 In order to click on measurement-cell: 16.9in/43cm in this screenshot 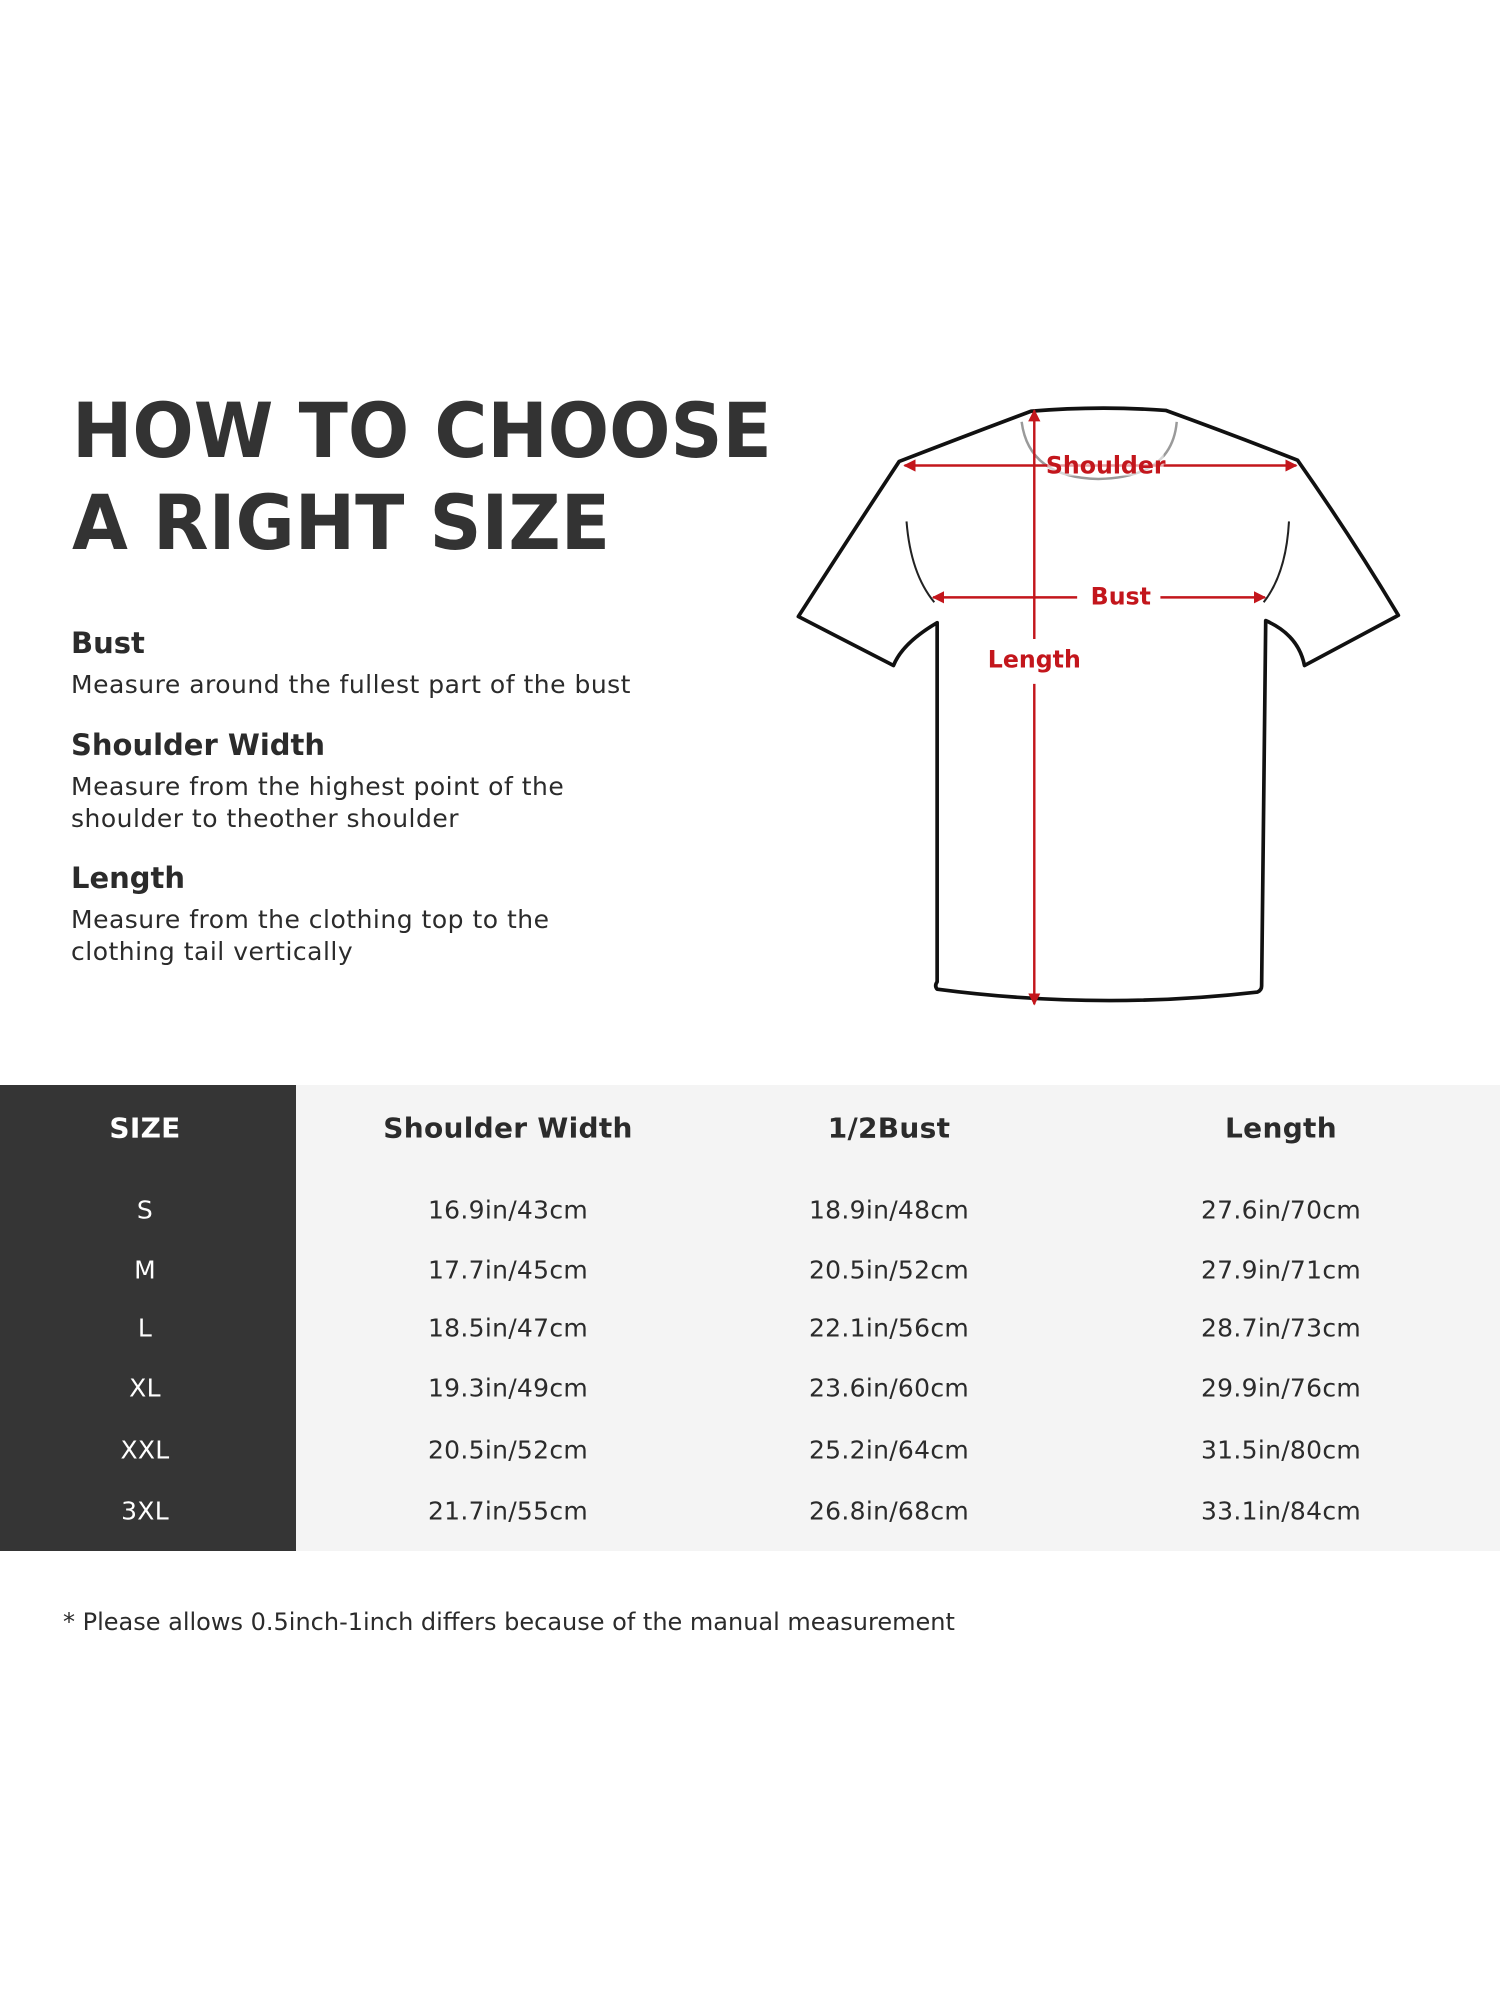, I will do `click(508, 1210)`.